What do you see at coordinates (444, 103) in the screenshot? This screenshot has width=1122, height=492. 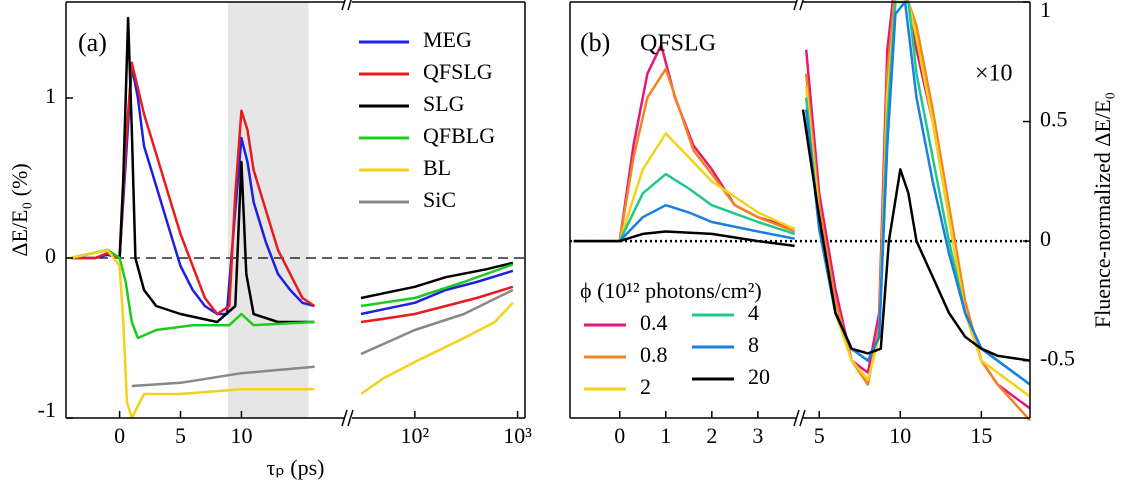 I see `legend-label: SLG` at bounding box center [444, 103].